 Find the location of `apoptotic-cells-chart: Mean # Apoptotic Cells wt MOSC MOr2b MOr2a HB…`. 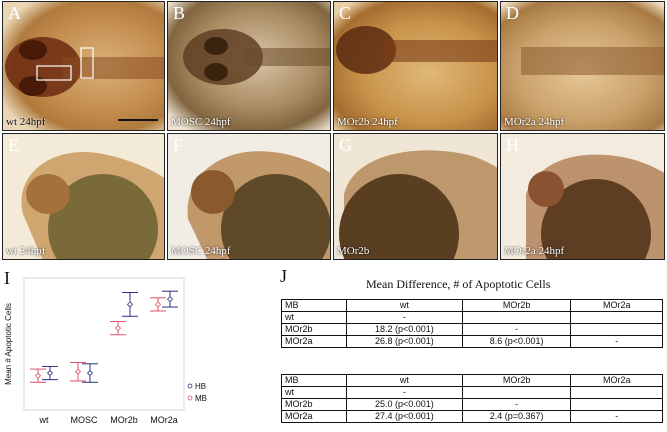

apoptotic-cells-chart: Mean # Apoptotic Cells wt MOSC MOr2b MOr2a HB… is located at coordinates (105, 351).